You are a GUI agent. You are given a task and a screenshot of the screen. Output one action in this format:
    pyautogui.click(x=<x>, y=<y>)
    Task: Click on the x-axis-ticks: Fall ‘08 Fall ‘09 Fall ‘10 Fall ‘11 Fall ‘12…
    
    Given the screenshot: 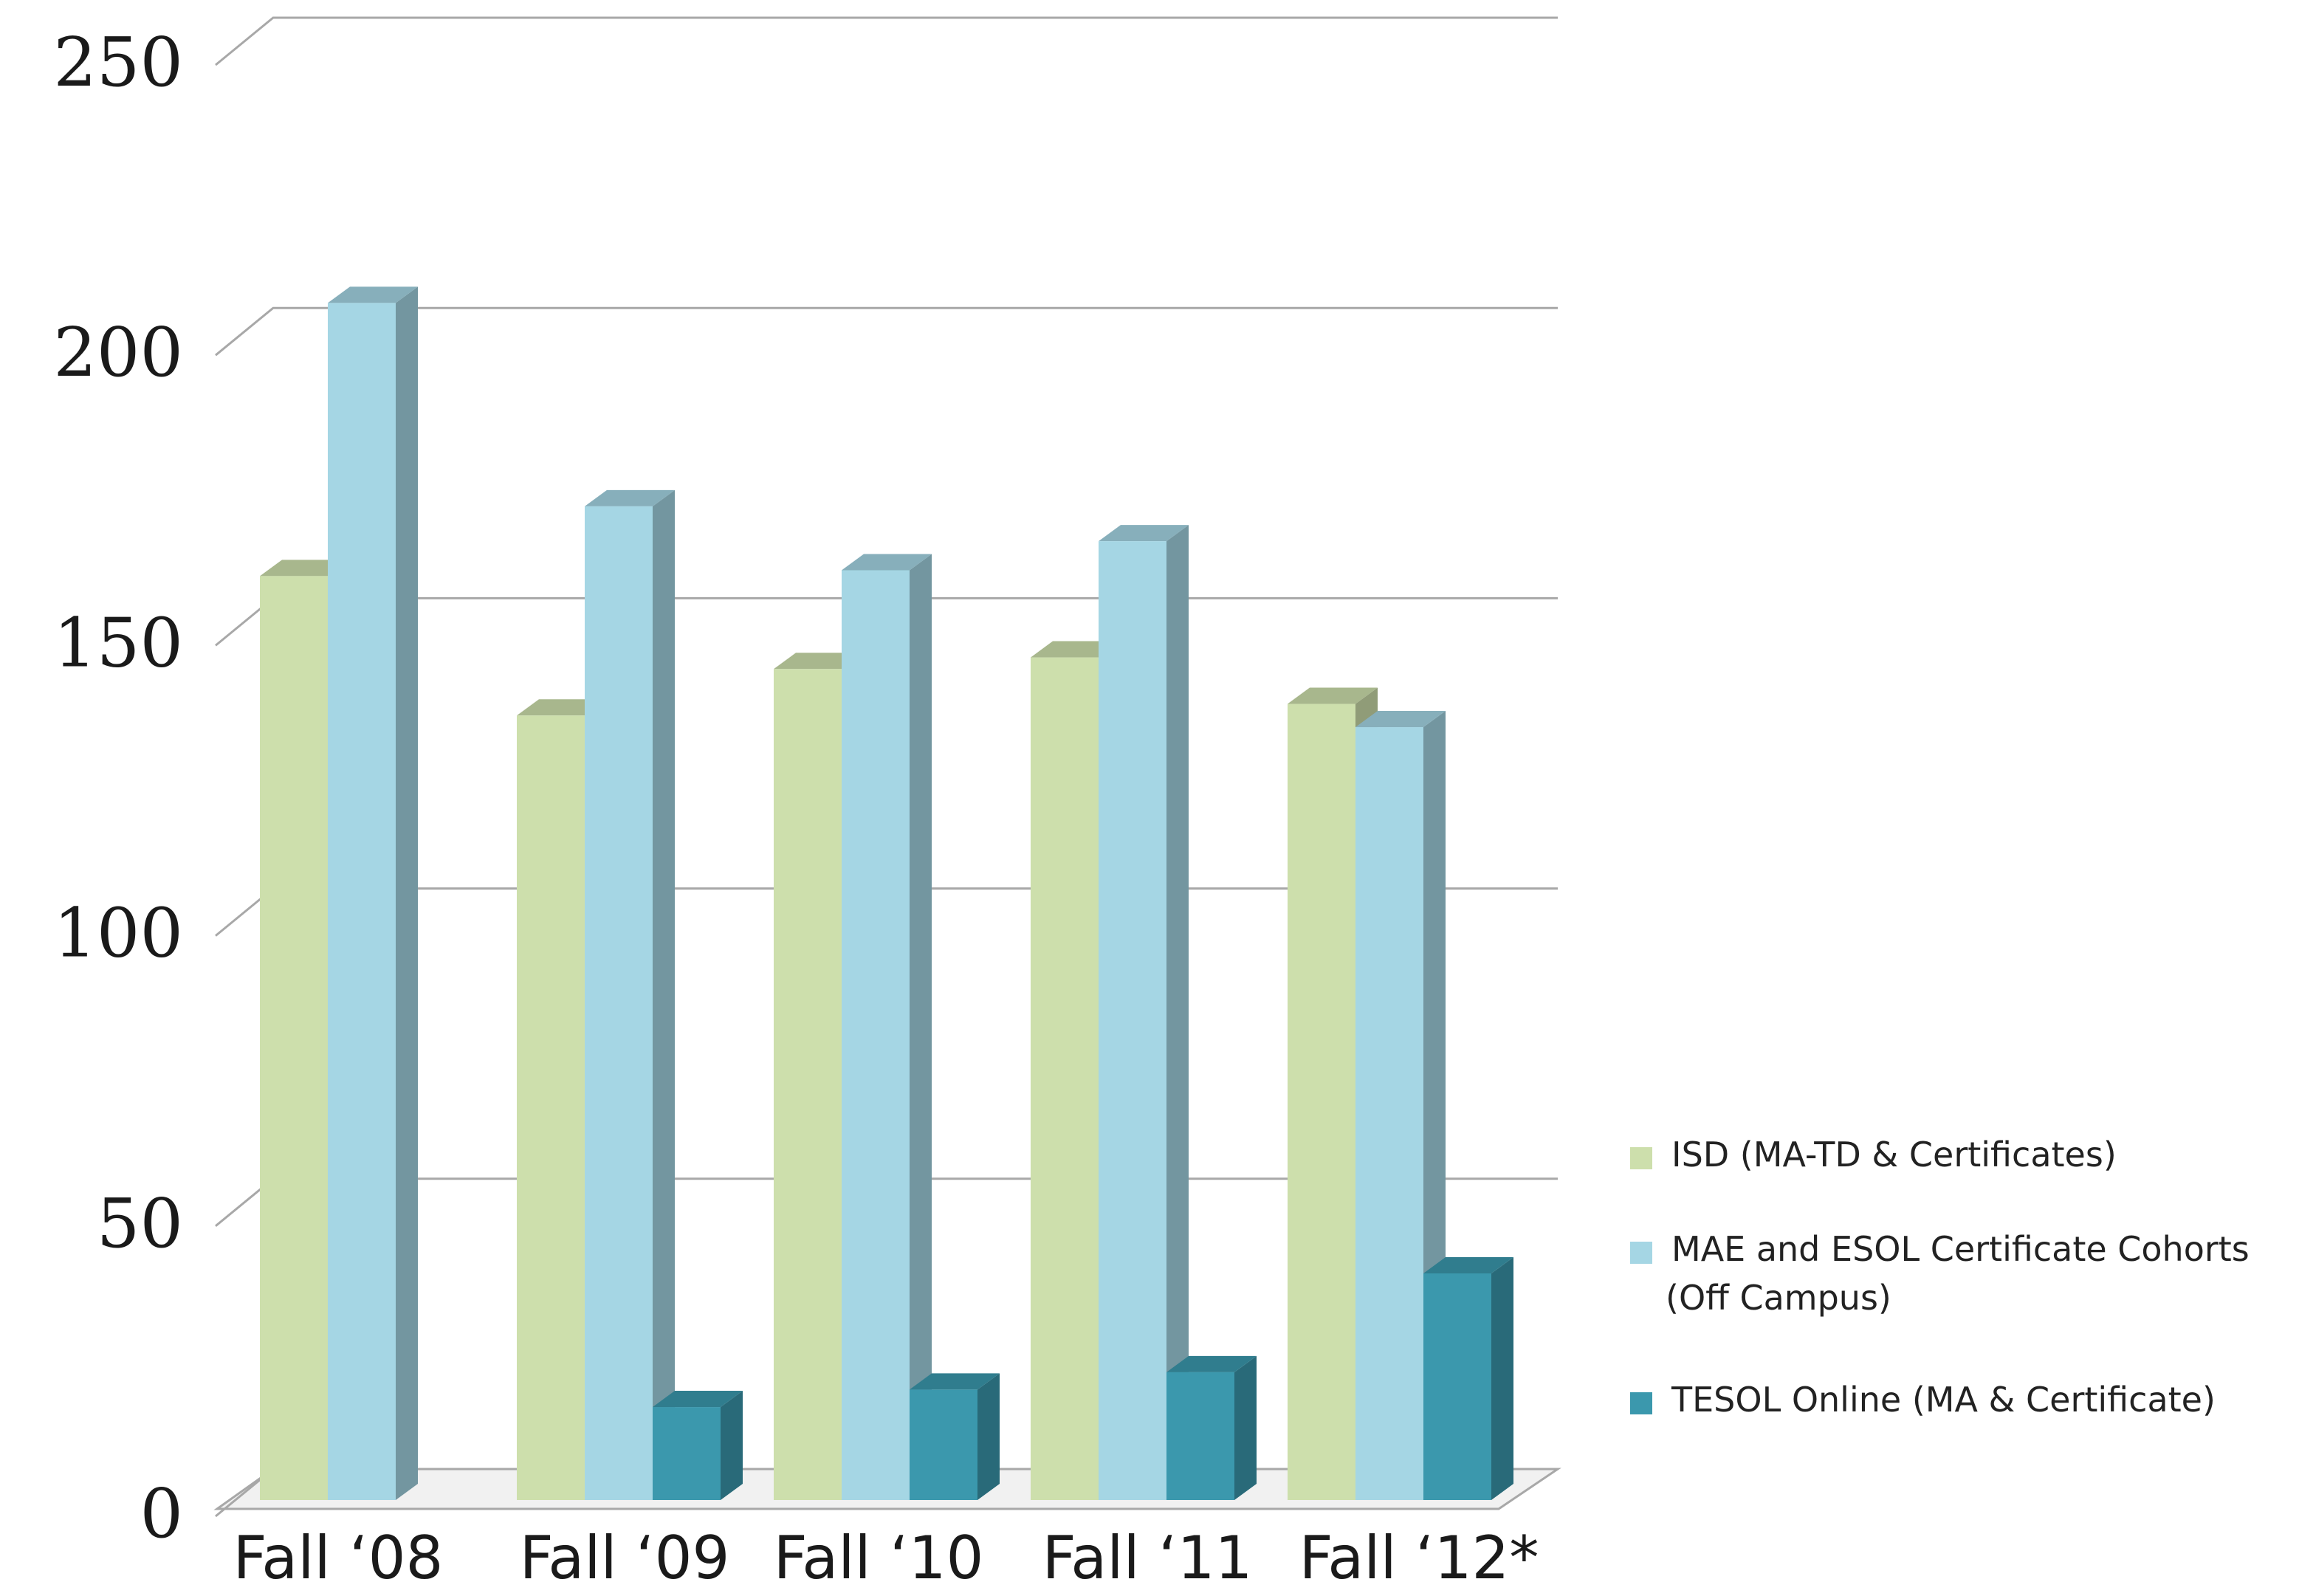 What is the action you would take?
    pyautogui.click(x=886, y=1558)
    